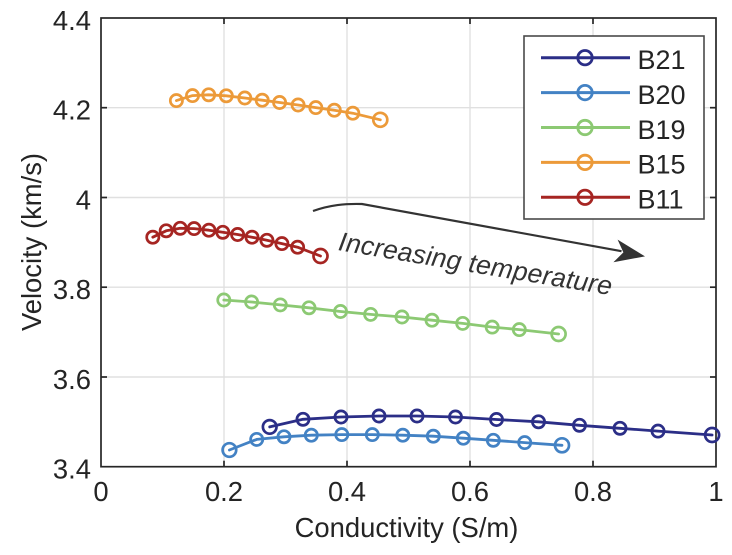 This screenshot has width=732, height=555. I want to click on svg-text: 0.8, so click(593, 491).